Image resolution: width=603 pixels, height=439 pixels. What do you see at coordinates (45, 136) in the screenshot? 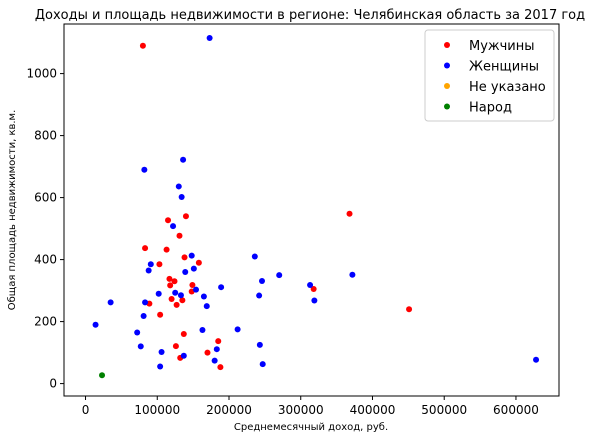
I see `y-tick-label: 800` at bounding box center [45, 136].